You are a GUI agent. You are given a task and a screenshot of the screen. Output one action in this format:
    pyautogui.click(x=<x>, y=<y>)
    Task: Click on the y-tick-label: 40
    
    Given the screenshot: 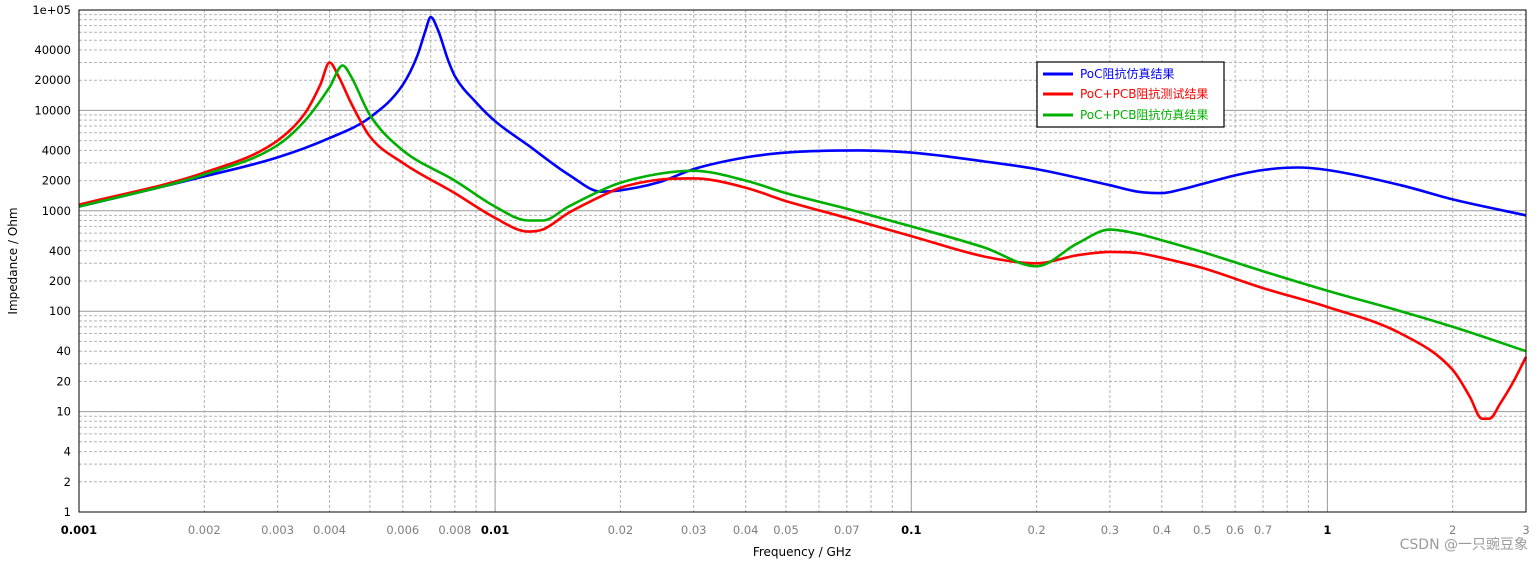 What is the action you would take?
    pyautogui.click(x=63, y=351)
    